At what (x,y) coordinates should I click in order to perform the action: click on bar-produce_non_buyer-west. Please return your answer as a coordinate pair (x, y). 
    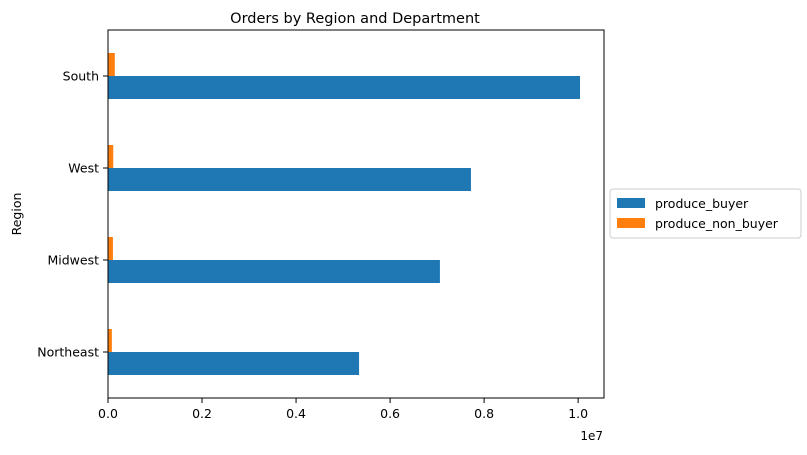
    Looking at the image, I should click on (111, 156).